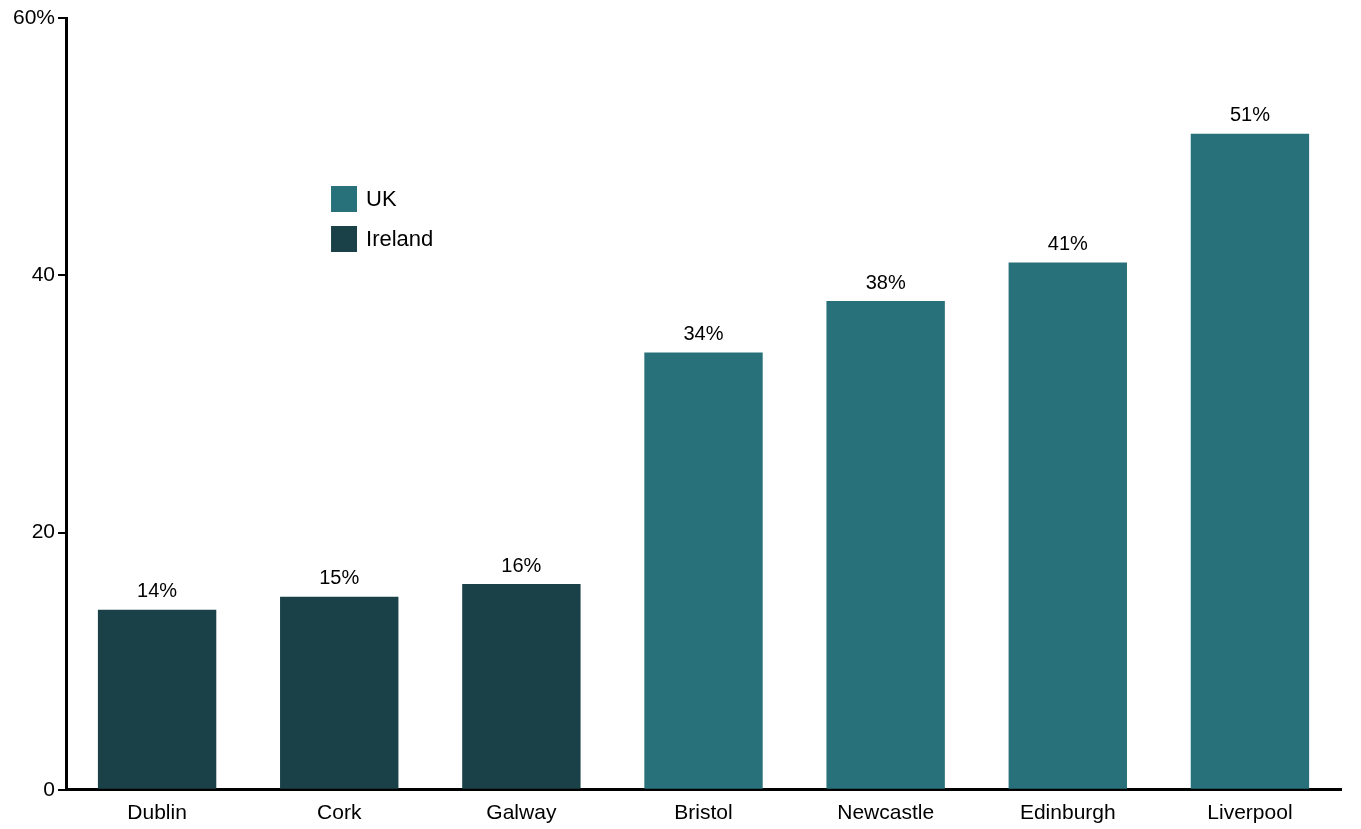 This screenshot has height=829, width=1361. What do you see at coordinates (43, 531) in the screenshot?
I see `y-tick-label: 20` at bounding box center [43, 531].